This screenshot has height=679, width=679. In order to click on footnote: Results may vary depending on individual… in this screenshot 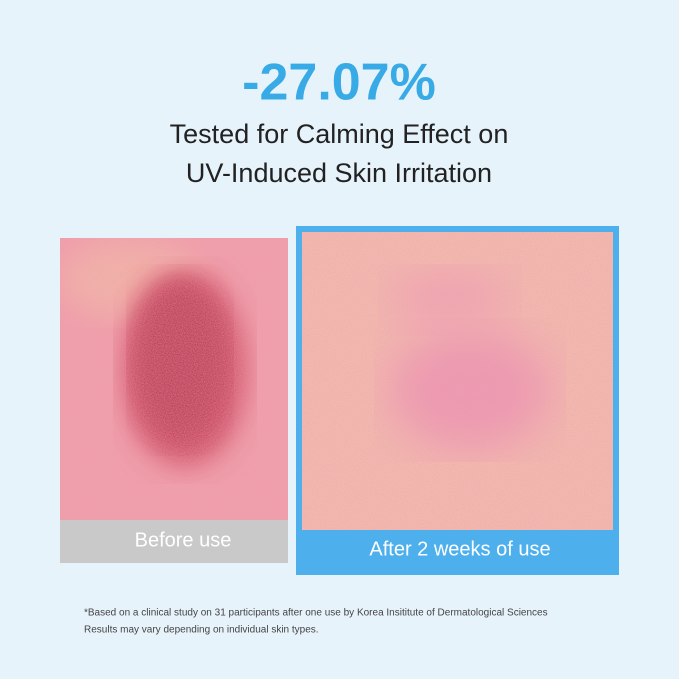, I will do `click(201, 630)`.